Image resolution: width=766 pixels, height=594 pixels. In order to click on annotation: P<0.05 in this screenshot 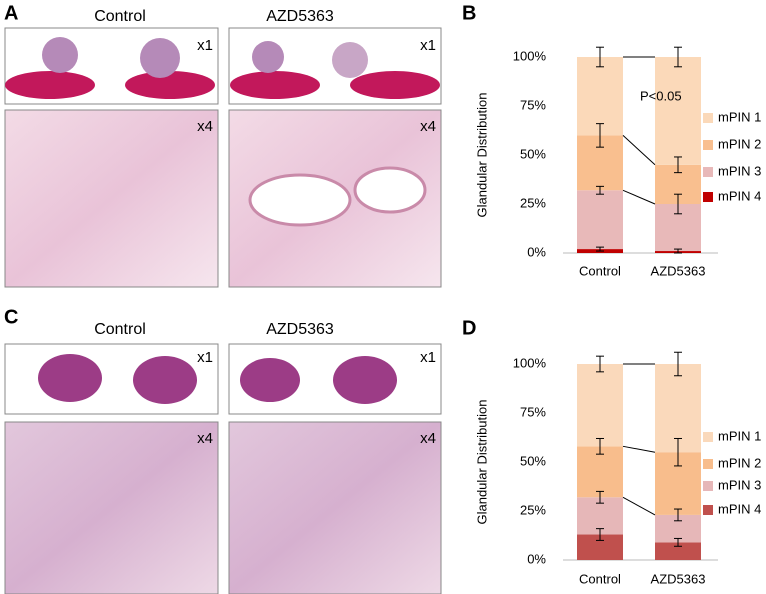, I will do `click(661, 95)`.